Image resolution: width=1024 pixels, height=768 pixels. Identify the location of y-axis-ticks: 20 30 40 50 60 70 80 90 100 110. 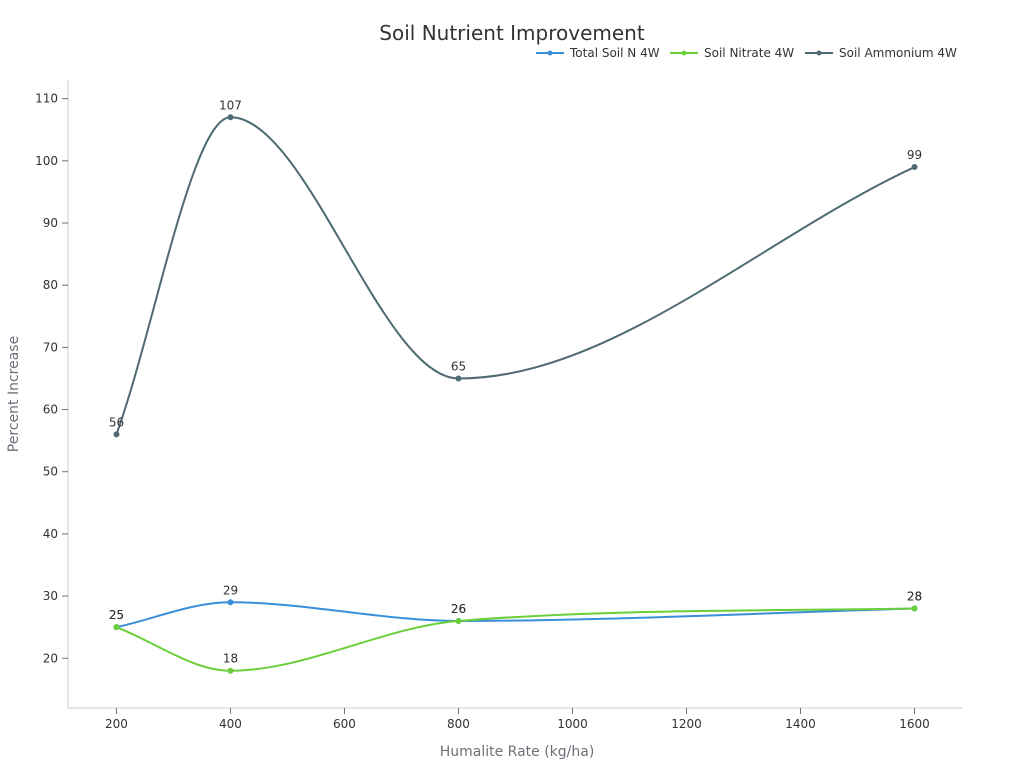
(51, 378).